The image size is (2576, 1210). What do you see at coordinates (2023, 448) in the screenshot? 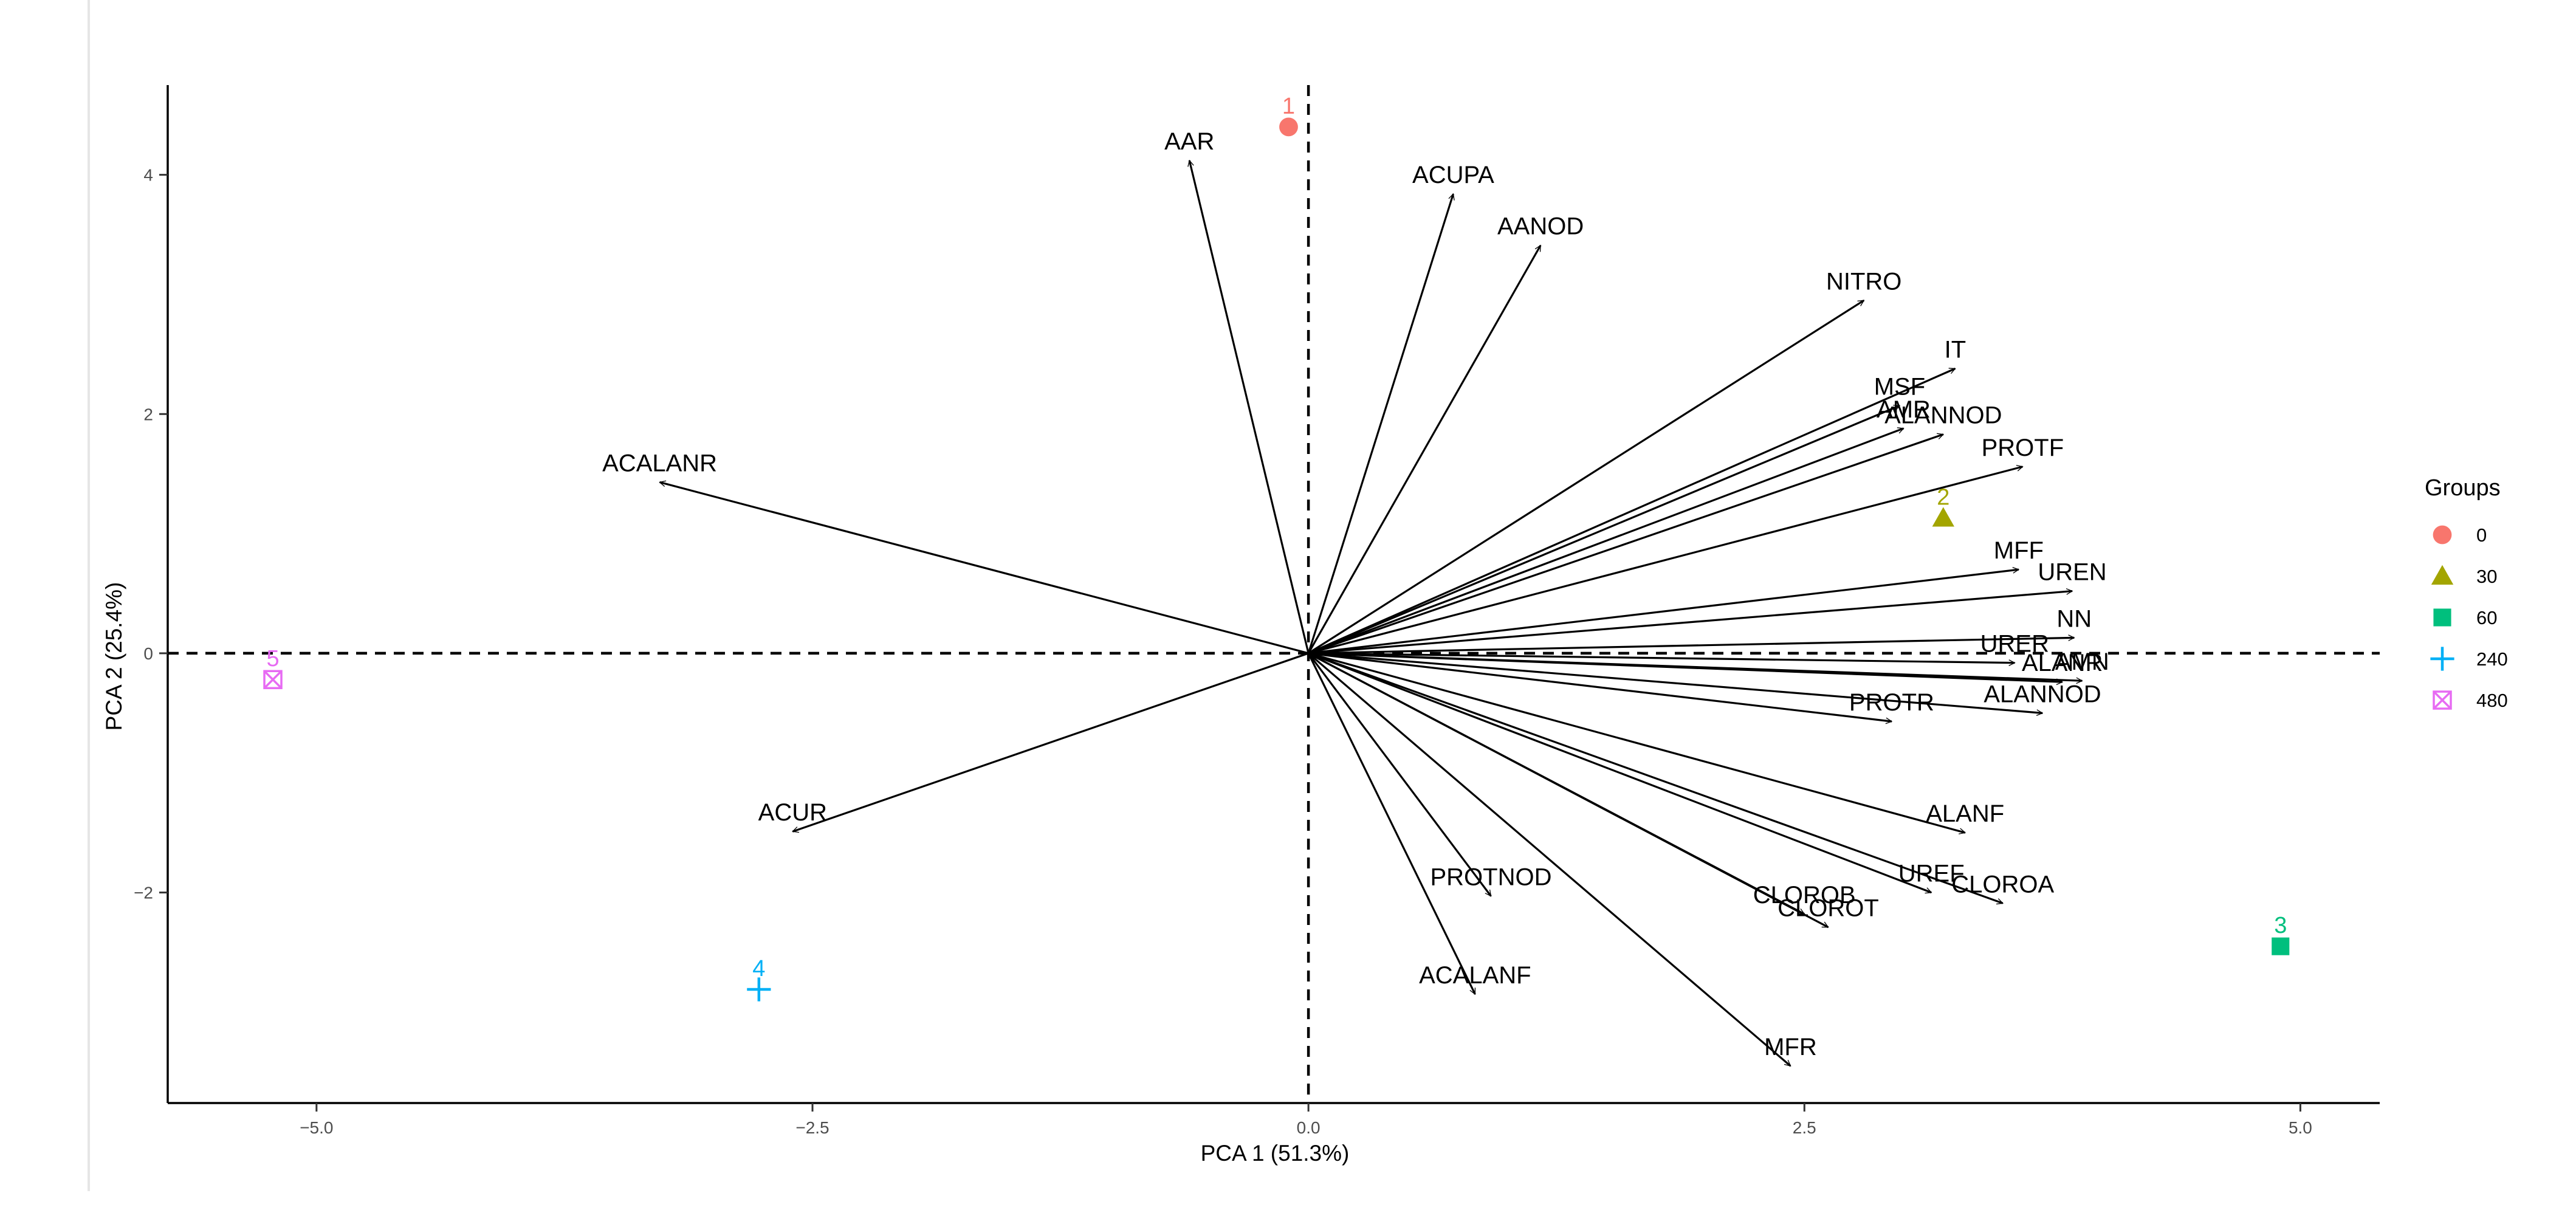
I see `loading-label: PROTF` at bounding box center [2023, 448].